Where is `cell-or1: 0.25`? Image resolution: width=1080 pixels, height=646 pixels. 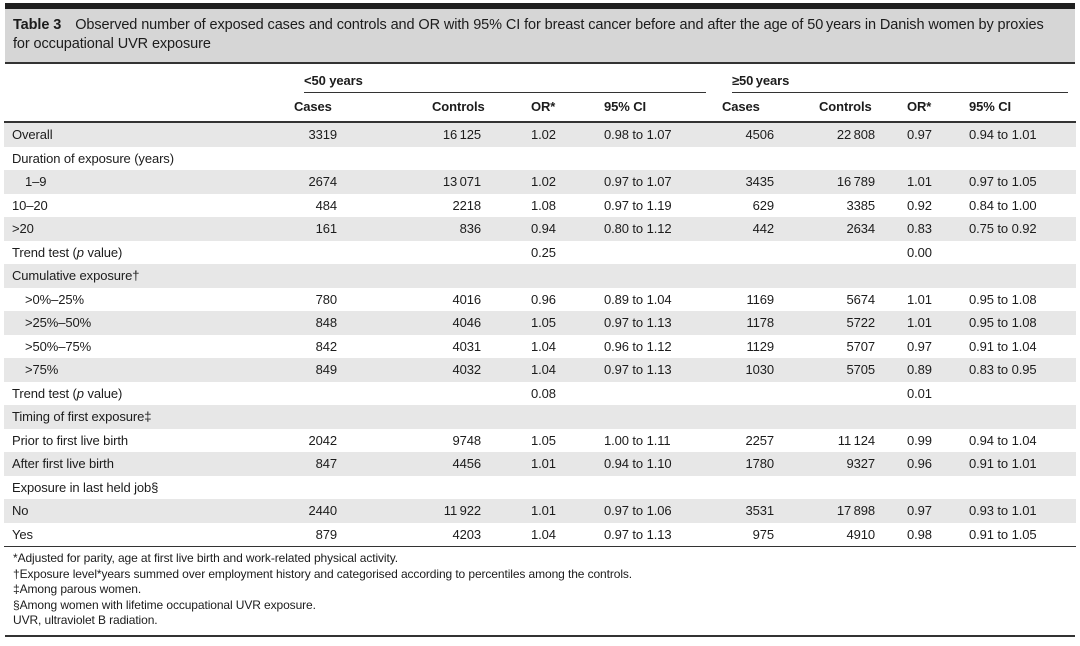 cell-or1: 0.25 is located at coordinates (543, 252).